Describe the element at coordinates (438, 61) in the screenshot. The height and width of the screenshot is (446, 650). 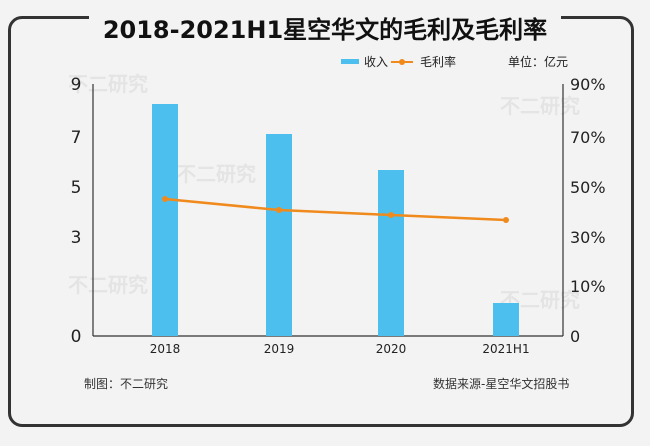
I see `legend-line-label: 毛利率` at that location.